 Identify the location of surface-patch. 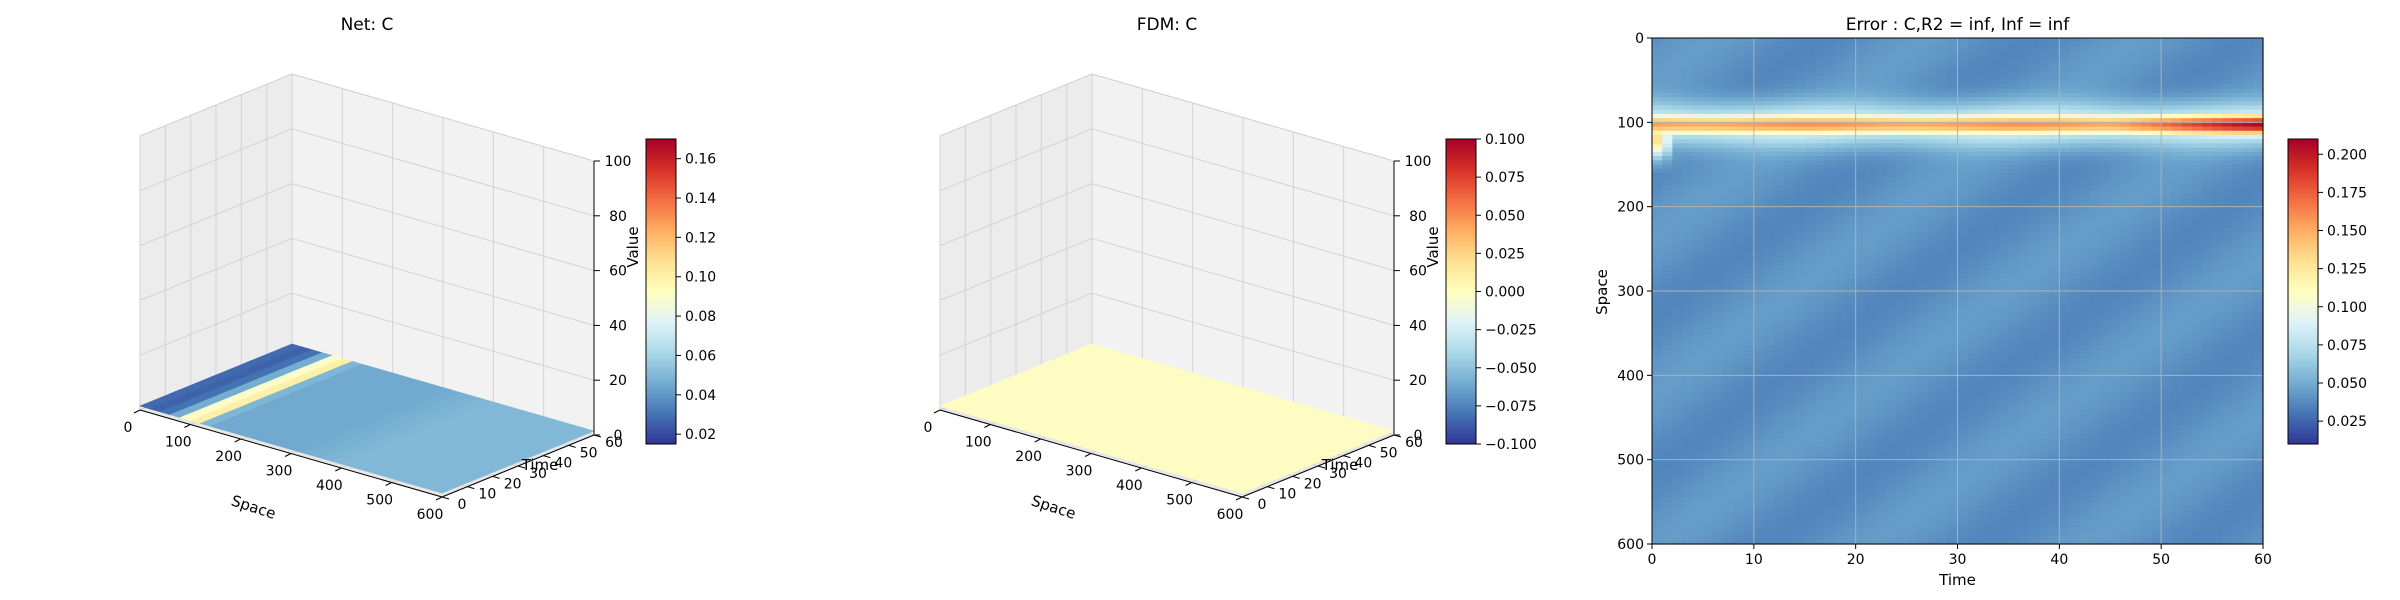
(439, 490).